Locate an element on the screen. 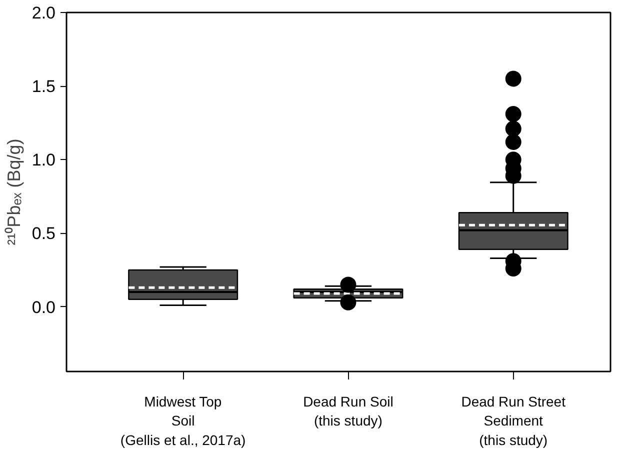  y-tick-label: 1.5 is located at coordinates (44, 86).